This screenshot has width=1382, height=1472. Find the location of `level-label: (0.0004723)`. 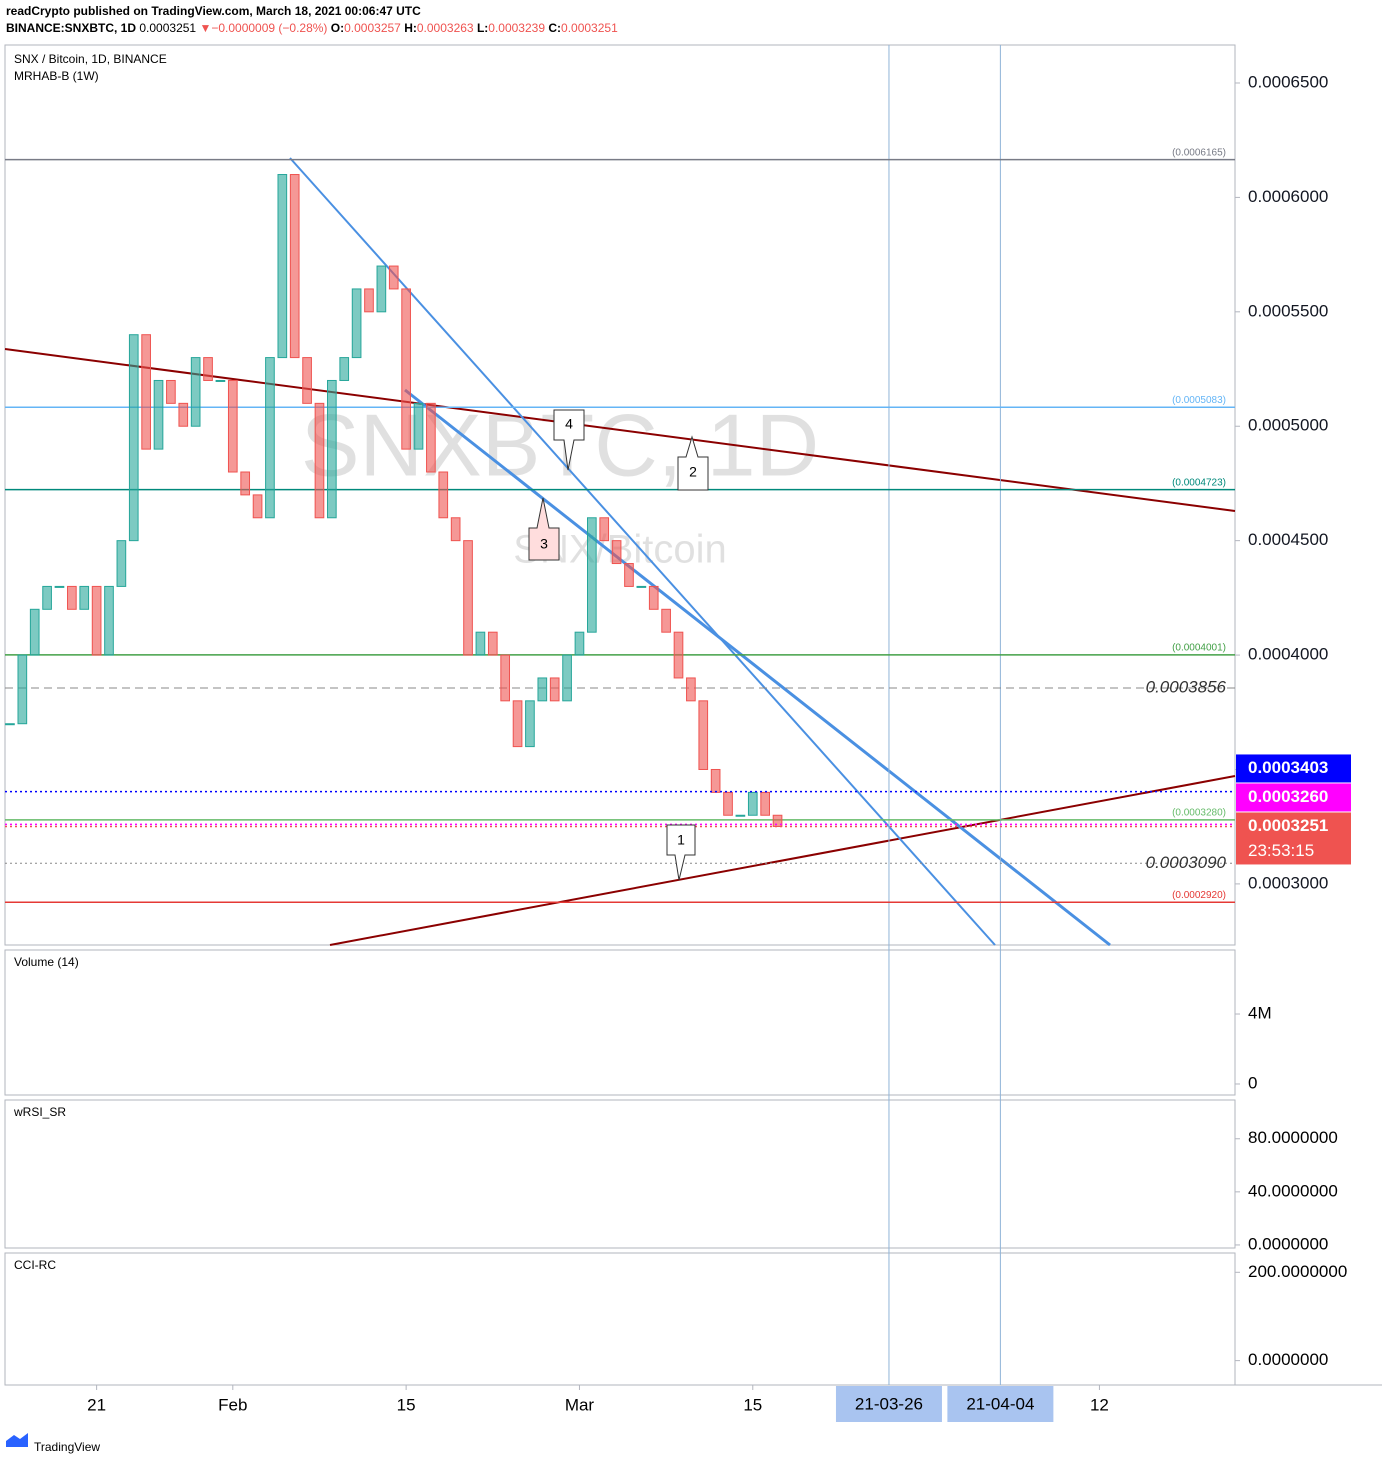

level-label: (0.0004723) is located at coordinates (1199, 482).